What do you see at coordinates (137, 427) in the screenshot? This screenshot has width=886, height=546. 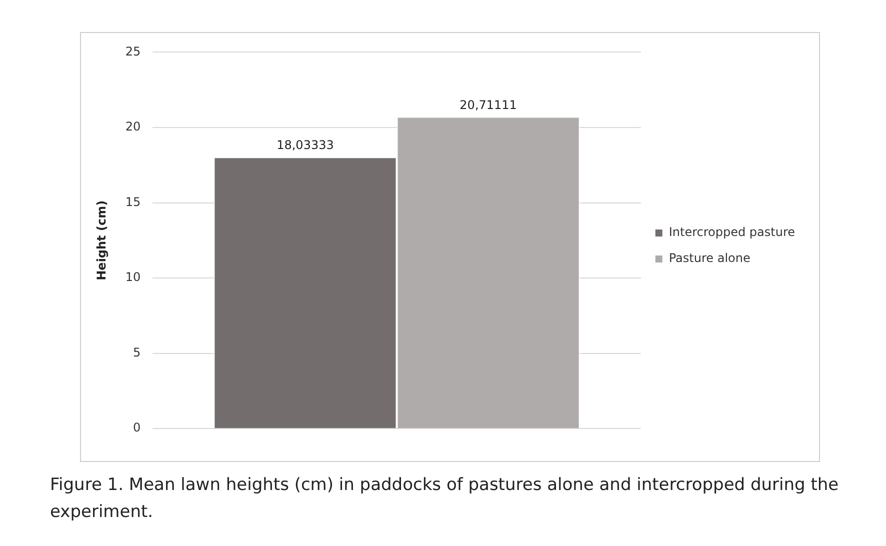 I see `y-tick-label: 0` at bounding box center [137, 427].